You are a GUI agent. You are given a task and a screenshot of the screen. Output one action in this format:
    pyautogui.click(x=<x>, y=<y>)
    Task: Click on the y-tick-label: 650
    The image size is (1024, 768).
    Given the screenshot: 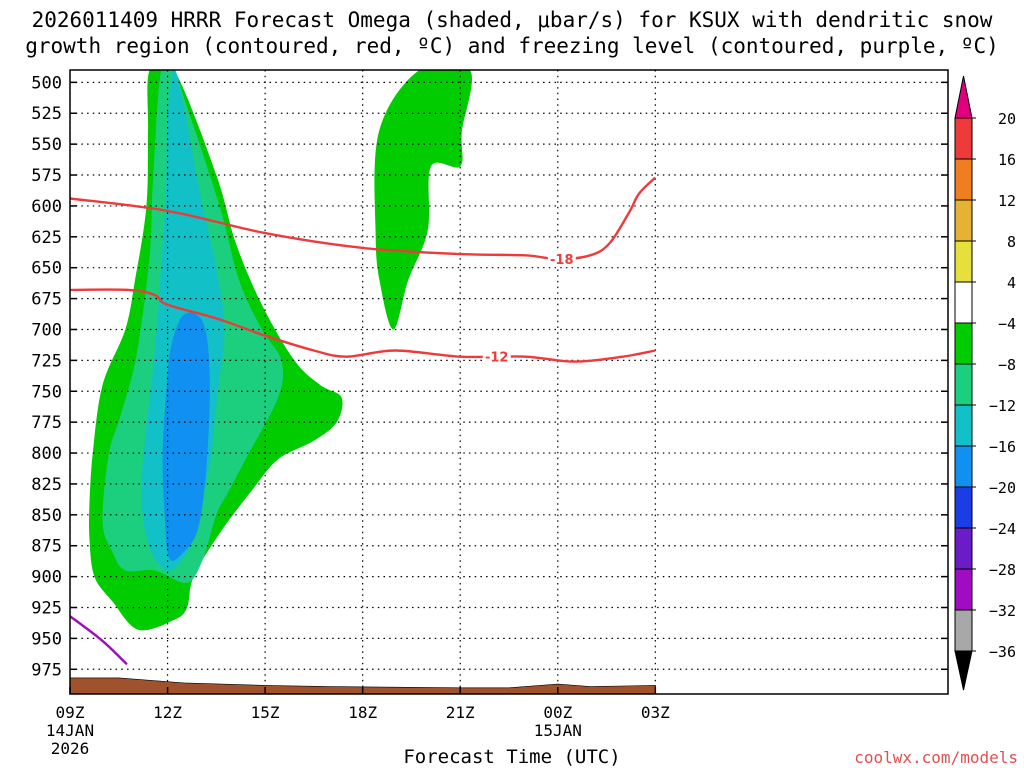 What is the action you would take?
    pyautogui.click(x=46, y=269)
    